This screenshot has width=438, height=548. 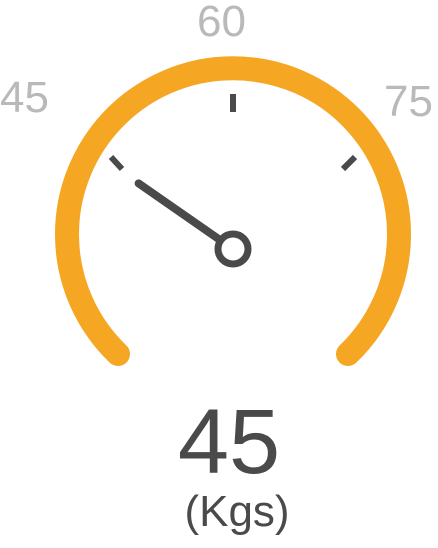 What do you see at coordinates (229, 442) in the screenshot?
I see `gauge-value: 45` at bounding box center [229, 442].